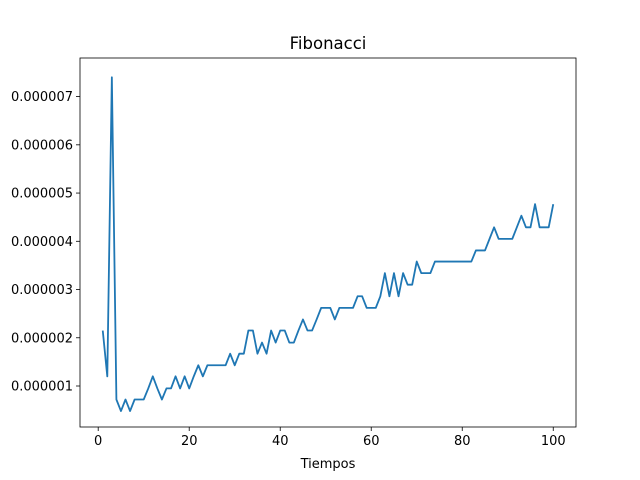 Image resolution: width=640 pixels, height=480 pixels. Describe the element at coordinates (42, 194) in the screenshot. I see `y-tick-label: 0.000005` at that location.